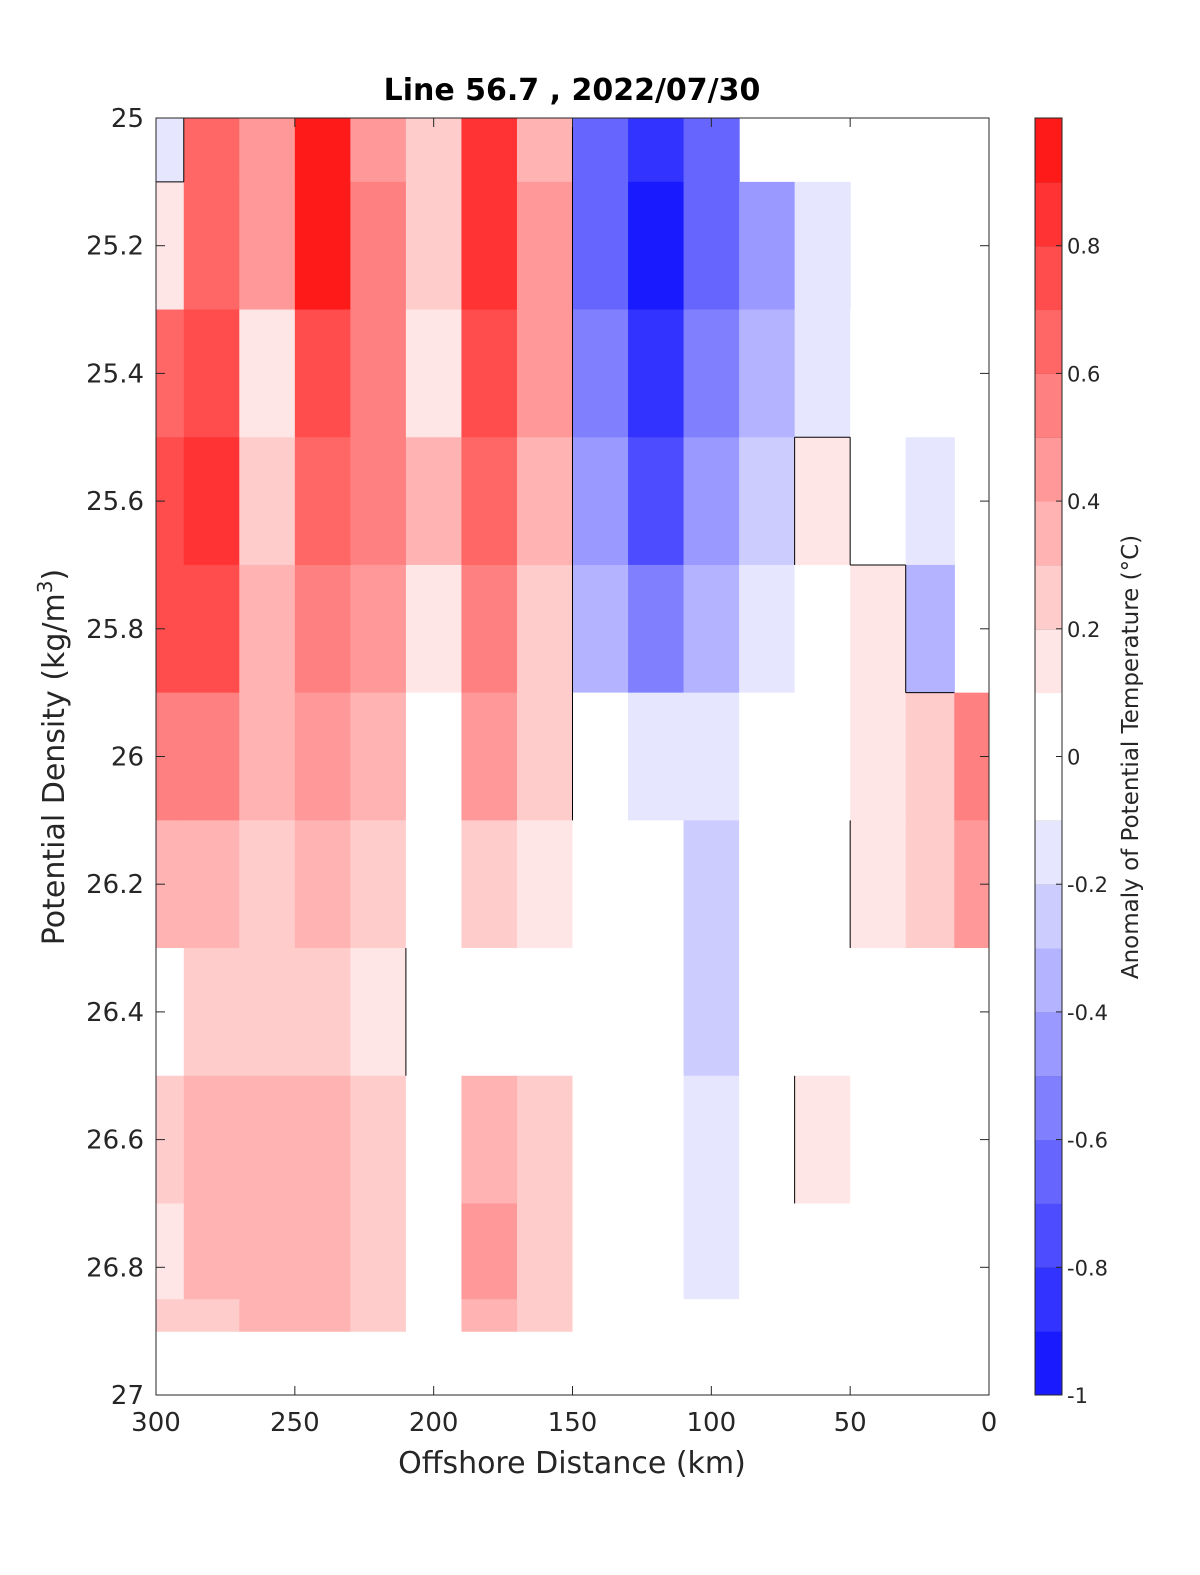 This screenshot has width=1200, height=1575. Describe the element at coordinates (295, 1423) in the screenshot. I see `x-tick-label: 250` at that location.